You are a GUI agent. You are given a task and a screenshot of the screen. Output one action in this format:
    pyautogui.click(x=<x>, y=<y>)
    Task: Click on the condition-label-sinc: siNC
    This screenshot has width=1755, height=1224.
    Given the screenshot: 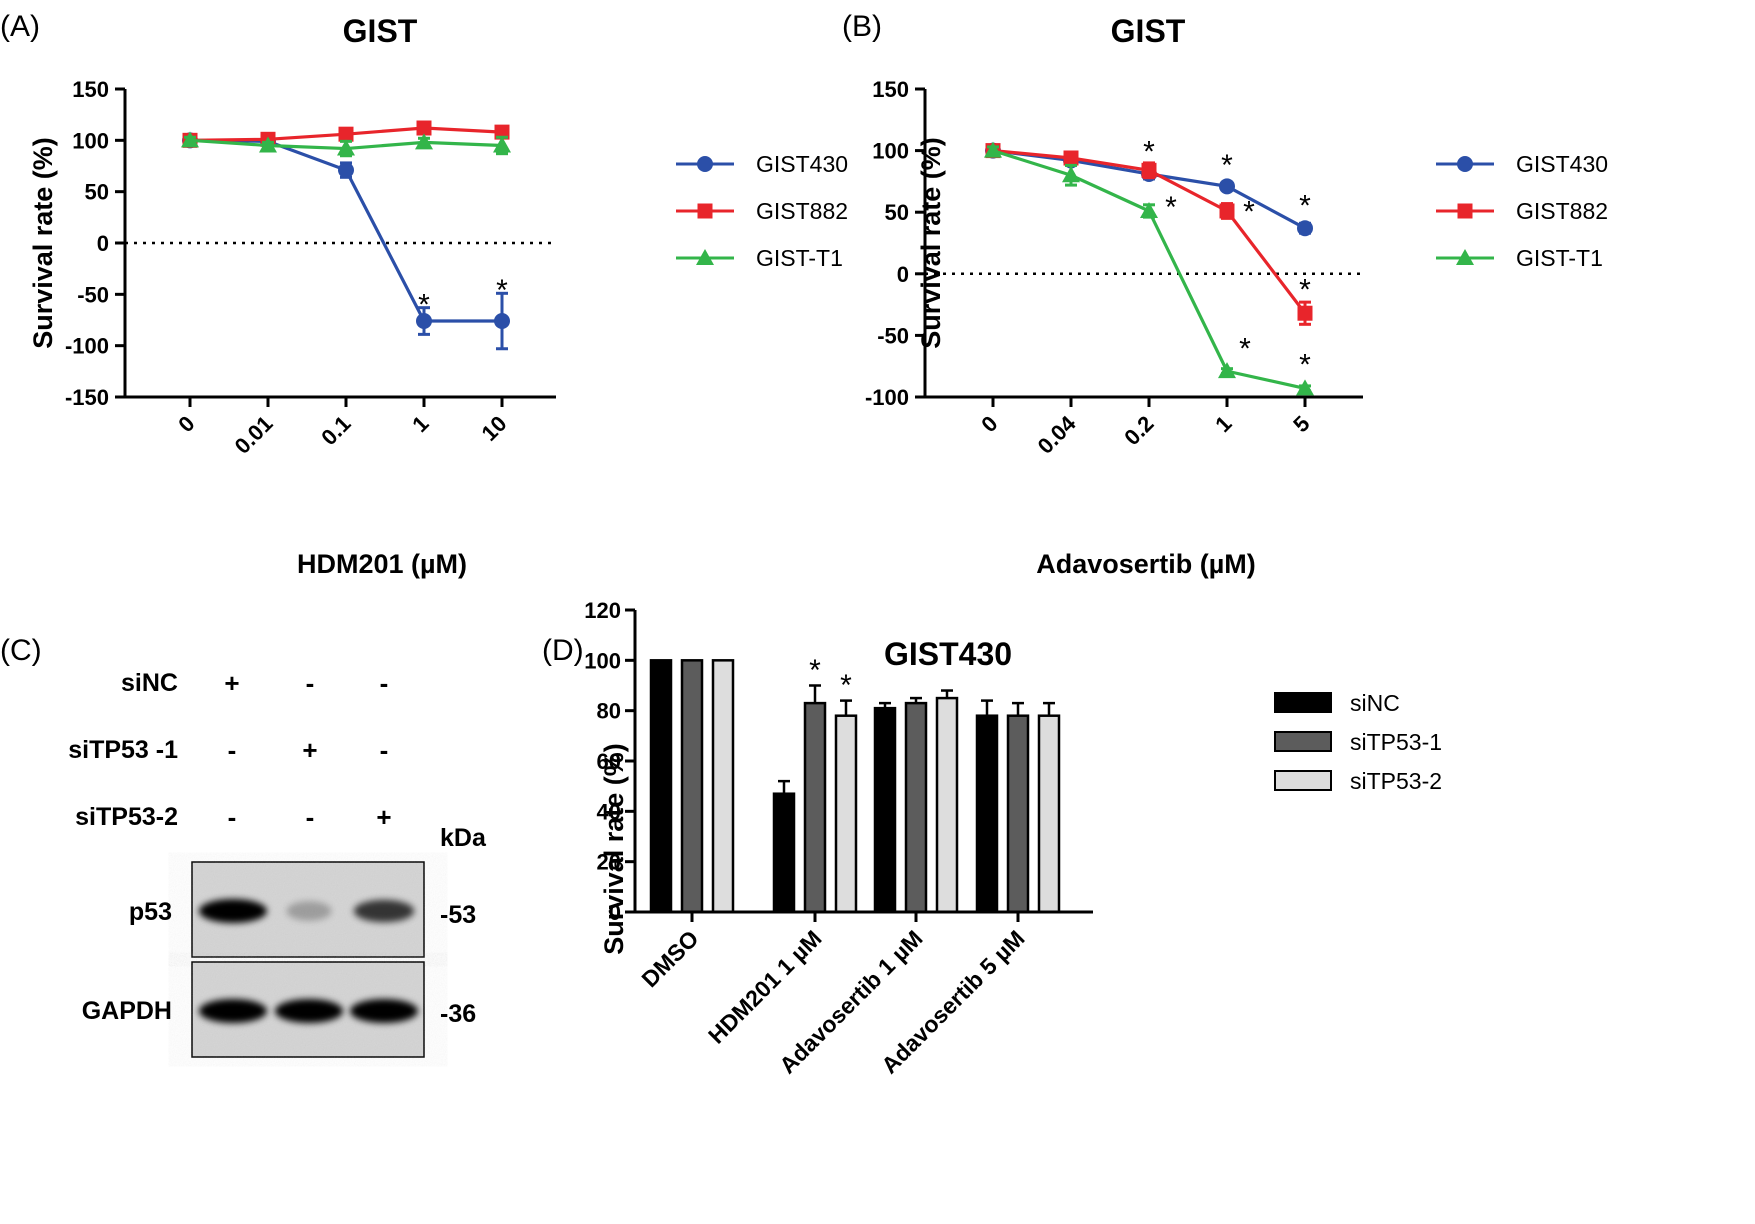 What is the action you would take?
    pyautogui.click(x=149, y=683)
    